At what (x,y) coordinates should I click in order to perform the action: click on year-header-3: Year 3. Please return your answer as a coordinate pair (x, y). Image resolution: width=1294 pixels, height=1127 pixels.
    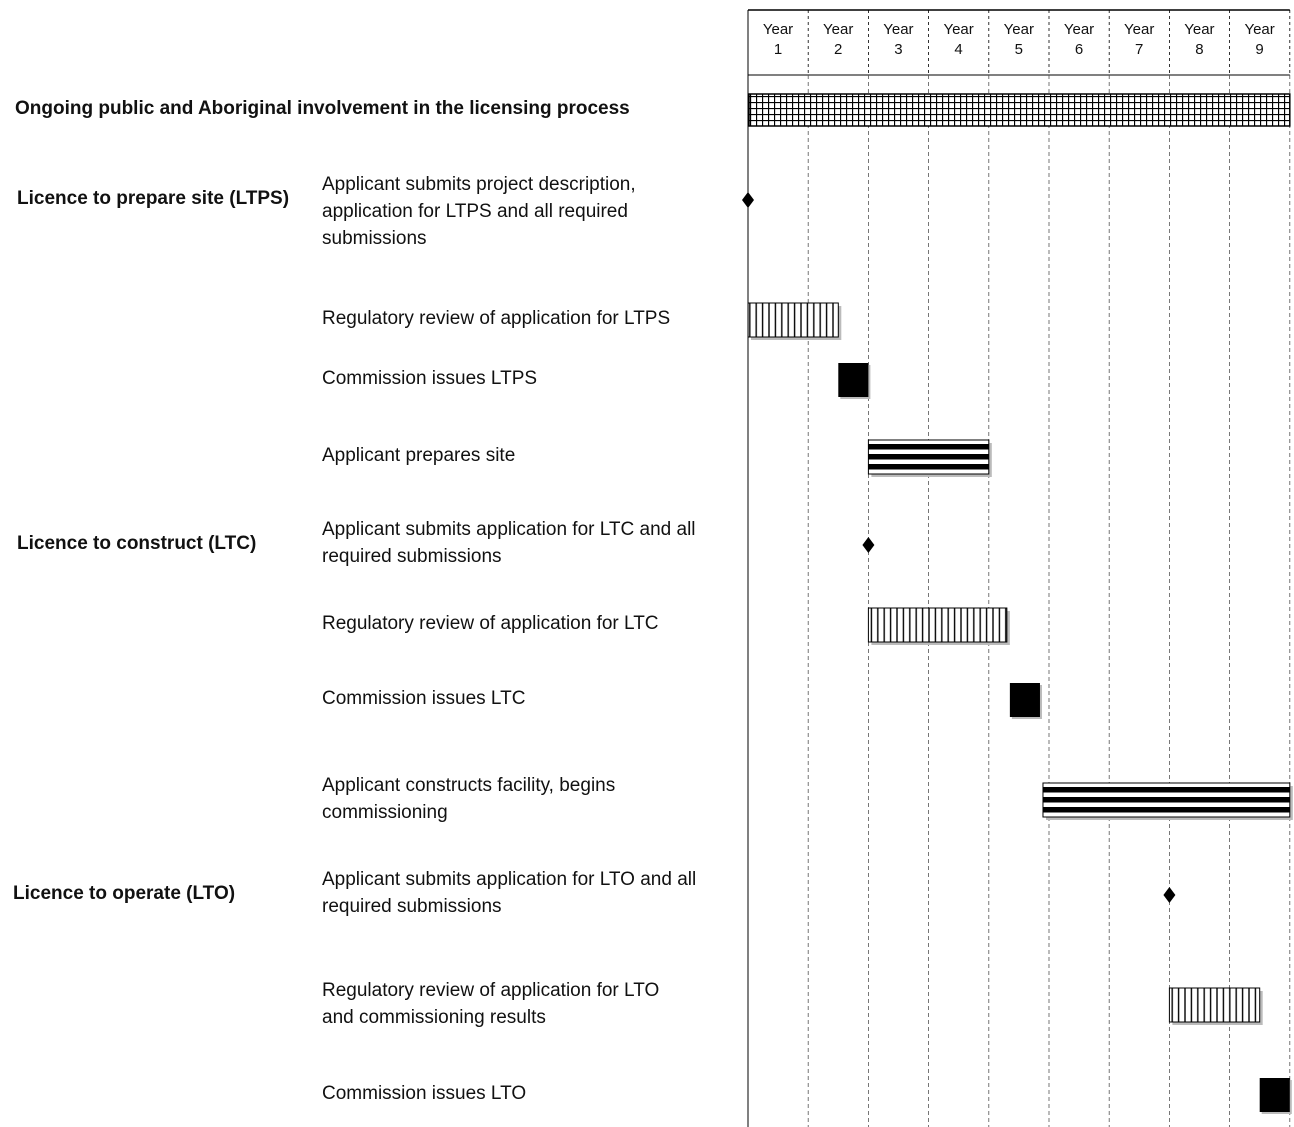
    Looking at the image, I should click on (898, 40).